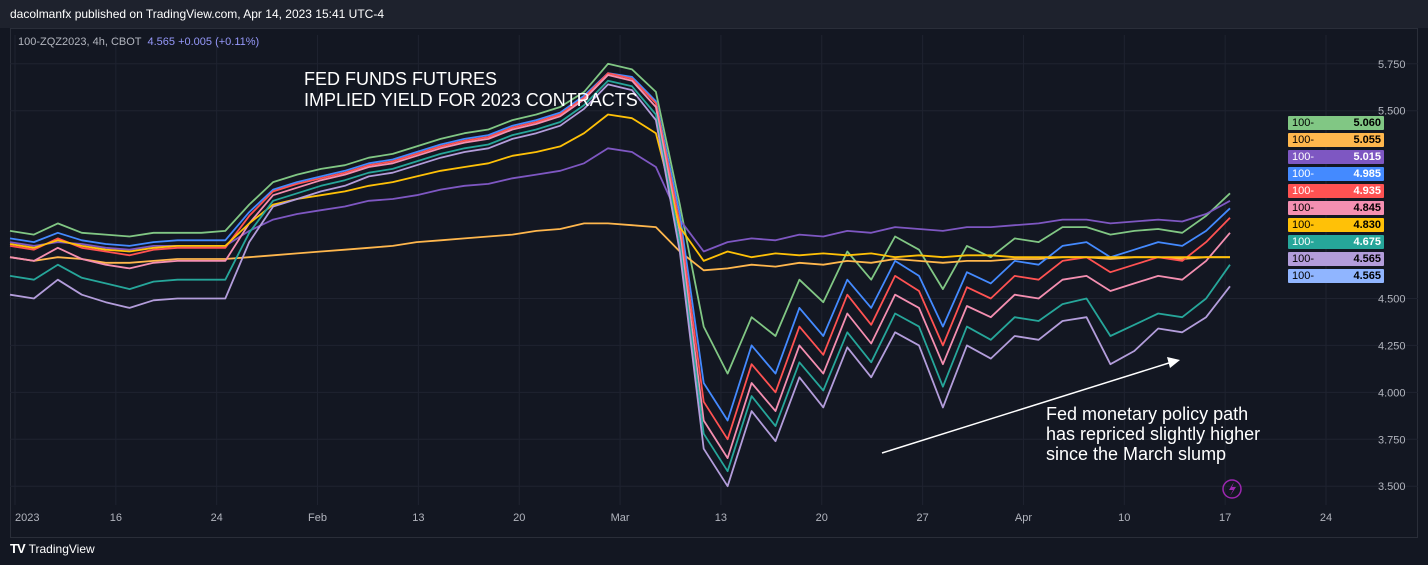  What do you see at coordinates (1392, 440) in the screenshot?
I see `y-tick-label: 3.750` at bounding box center [1392, 440].